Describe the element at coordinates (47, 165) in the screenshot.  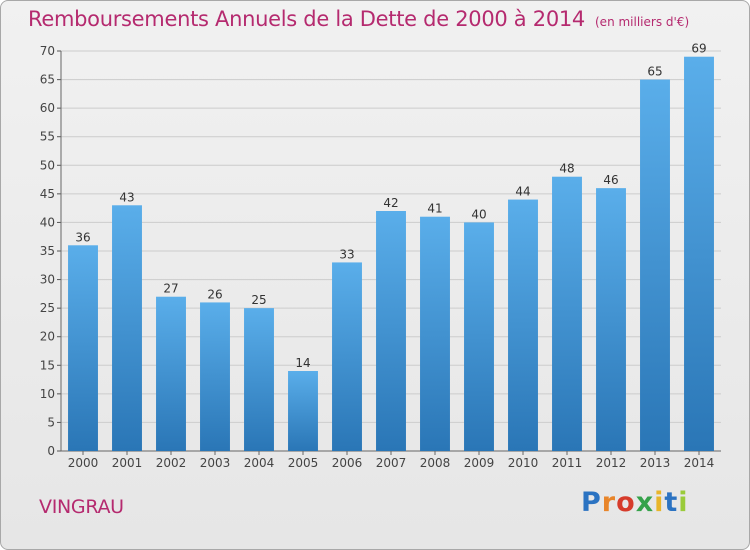
I see `y-tick-label: 50` at that location.